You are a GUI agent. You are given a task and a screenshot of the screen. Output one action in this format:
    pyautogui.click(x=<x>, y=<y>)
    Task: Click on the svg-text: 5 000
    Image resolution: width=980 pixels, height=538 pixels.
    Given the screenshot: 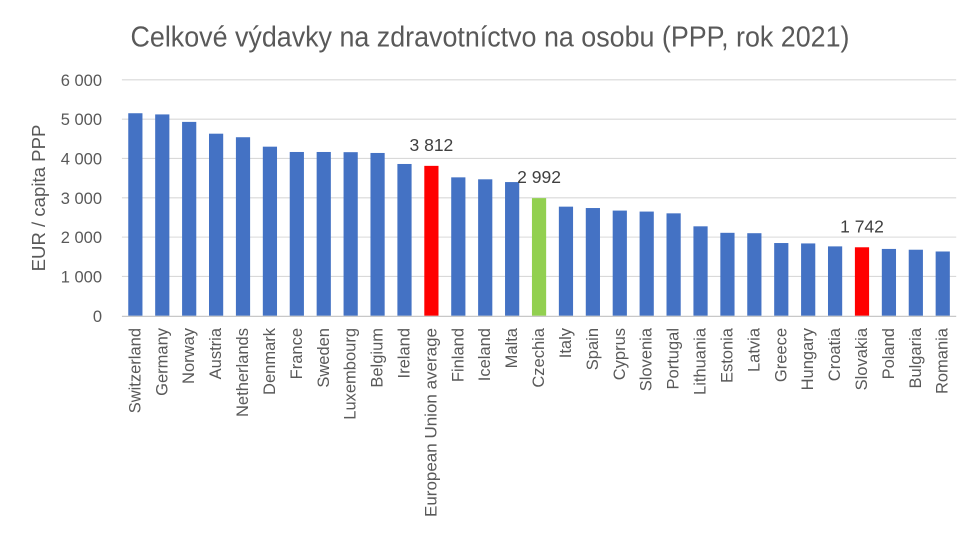 What is the action you would take?
    pyautogui.click(x=81, y=120)
    